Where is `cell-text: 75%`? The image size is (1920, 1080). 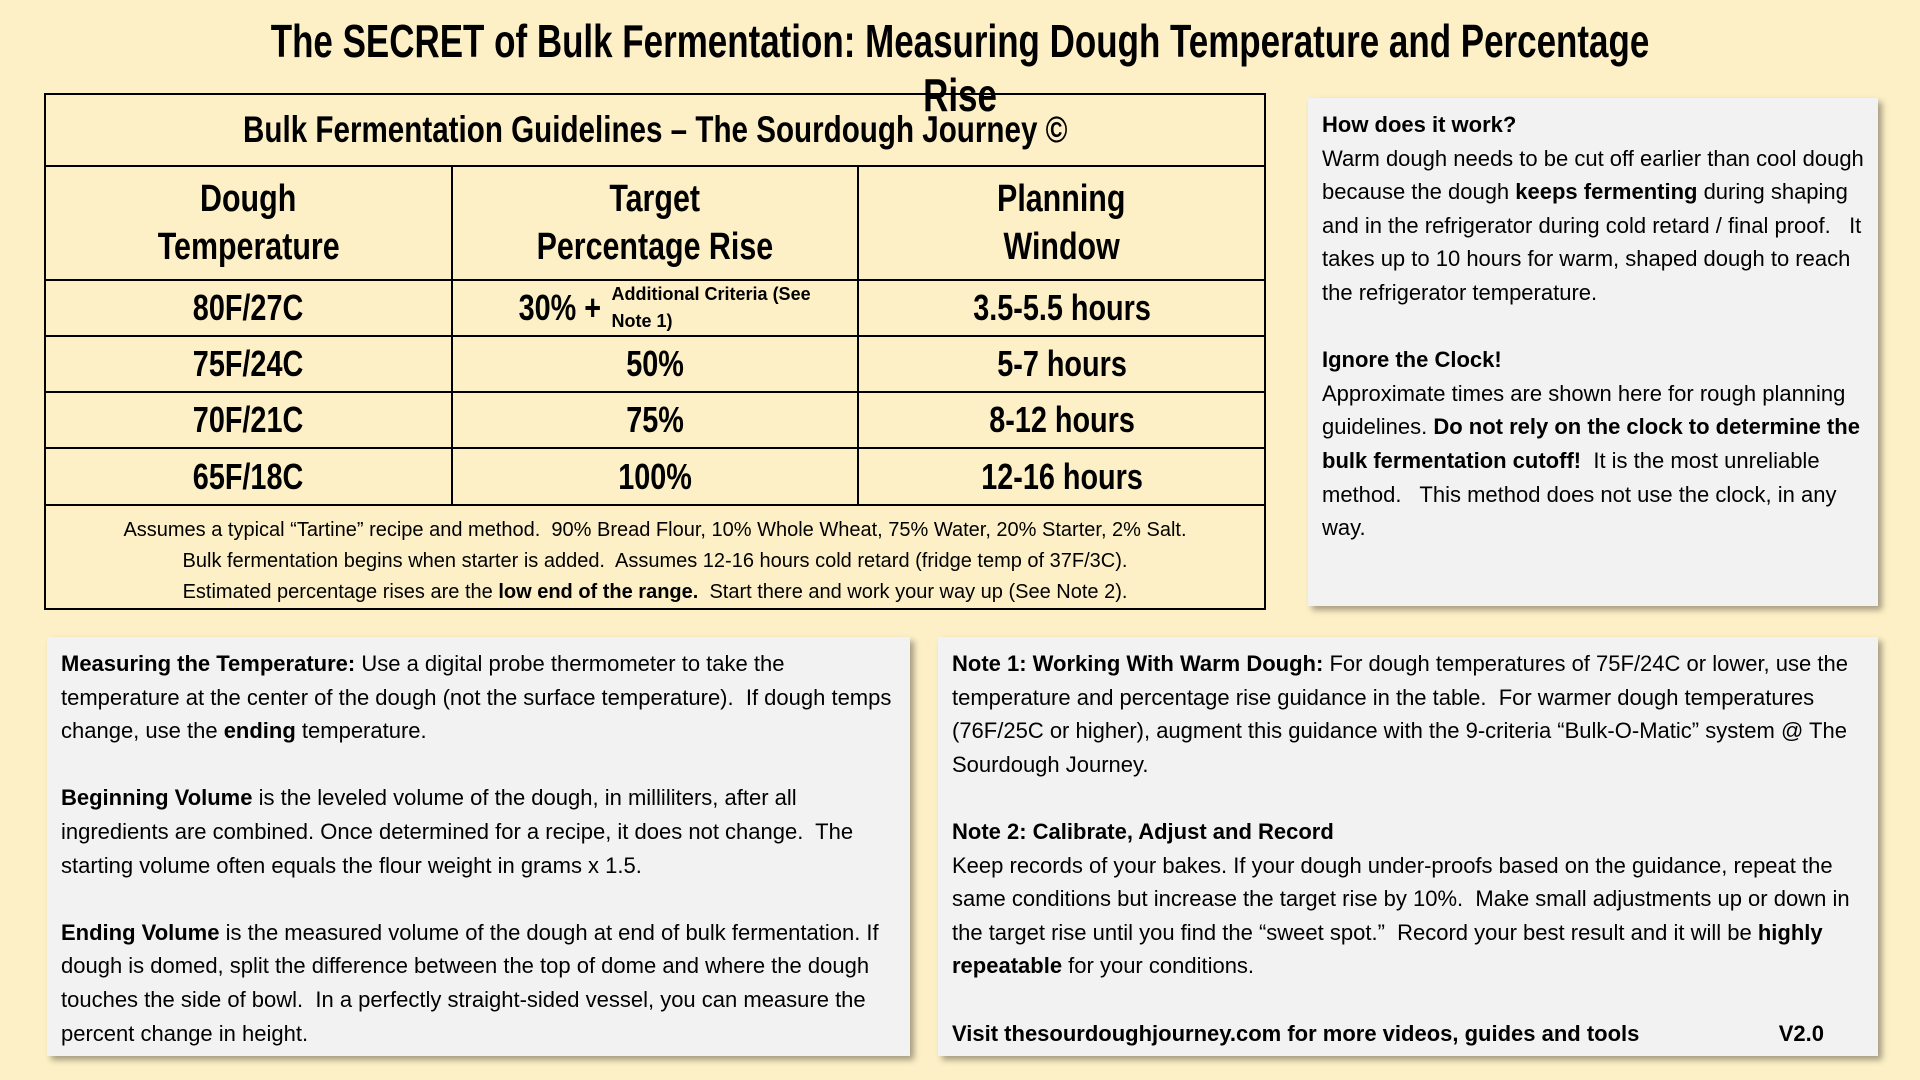 cell-text: 75% is located at coordinates (655, 419).